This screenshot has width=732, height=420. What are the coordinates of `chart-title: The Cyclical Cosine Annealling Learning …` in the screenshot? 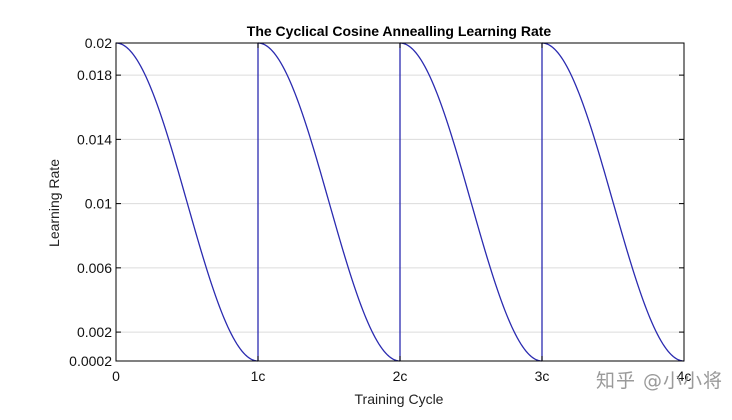 It's located at (399, 31).